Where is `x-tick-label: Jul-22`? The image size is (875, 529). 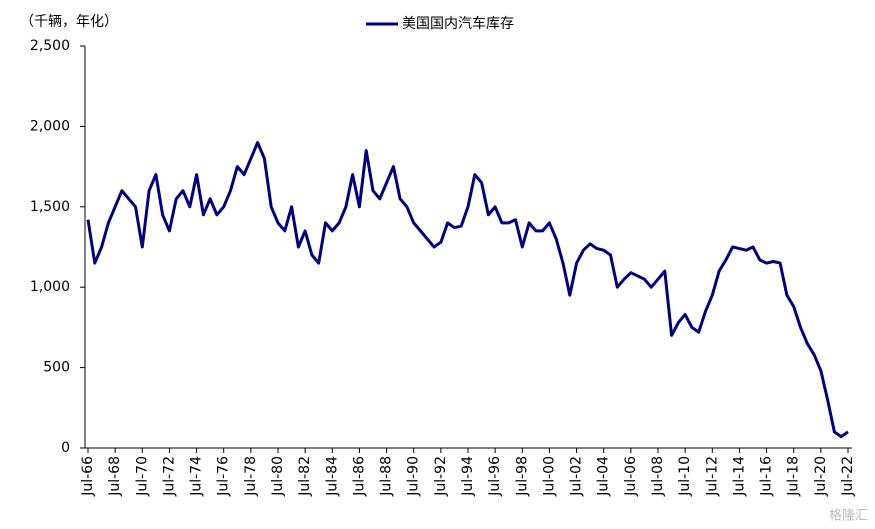 x-tick-label: Jul-22 is located at coordinates (848, 476).